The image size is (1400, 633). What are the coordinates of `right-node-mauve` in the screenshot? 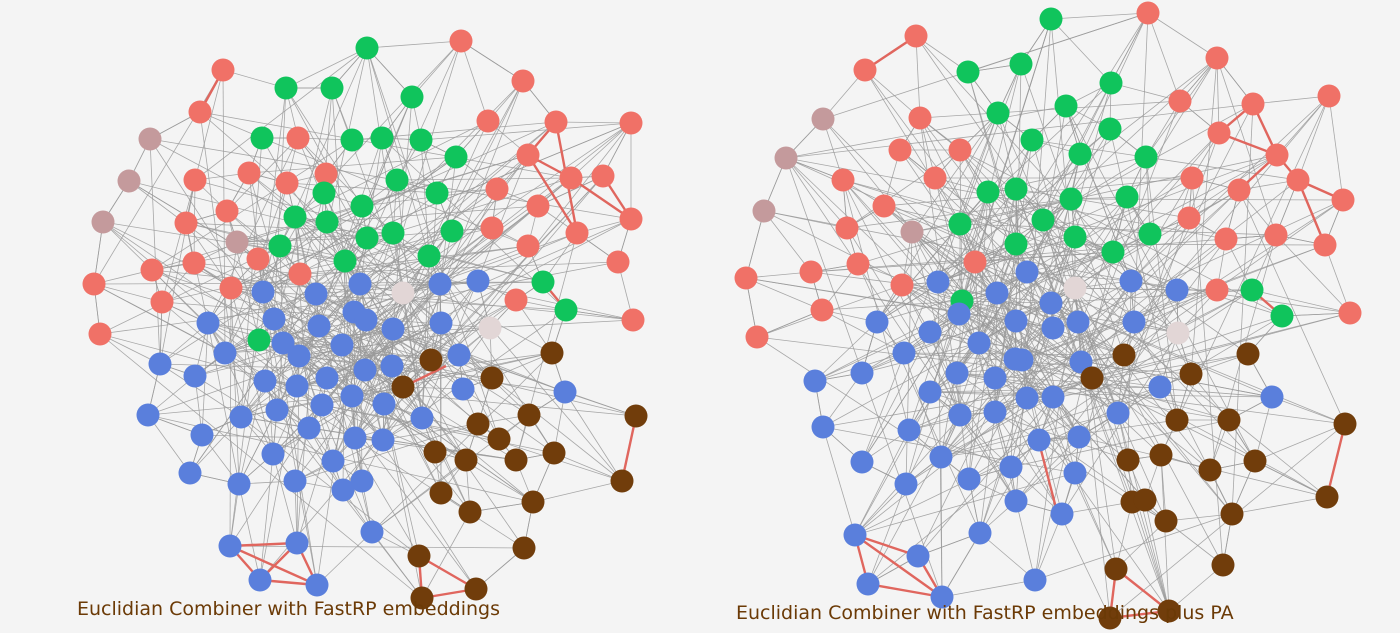 It's located at (786, 158).